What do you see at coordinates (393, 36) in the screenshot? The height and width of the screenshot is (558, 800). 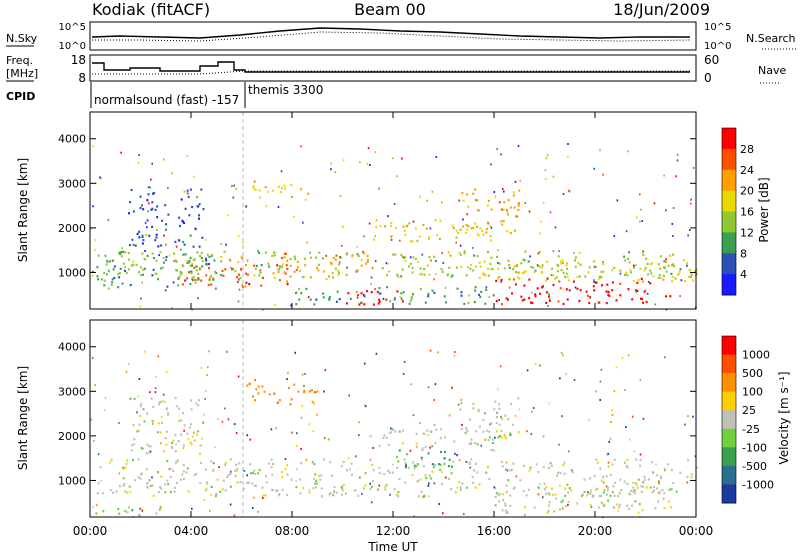 I see `noise-panel-frame` at bounding box center [393, 36].